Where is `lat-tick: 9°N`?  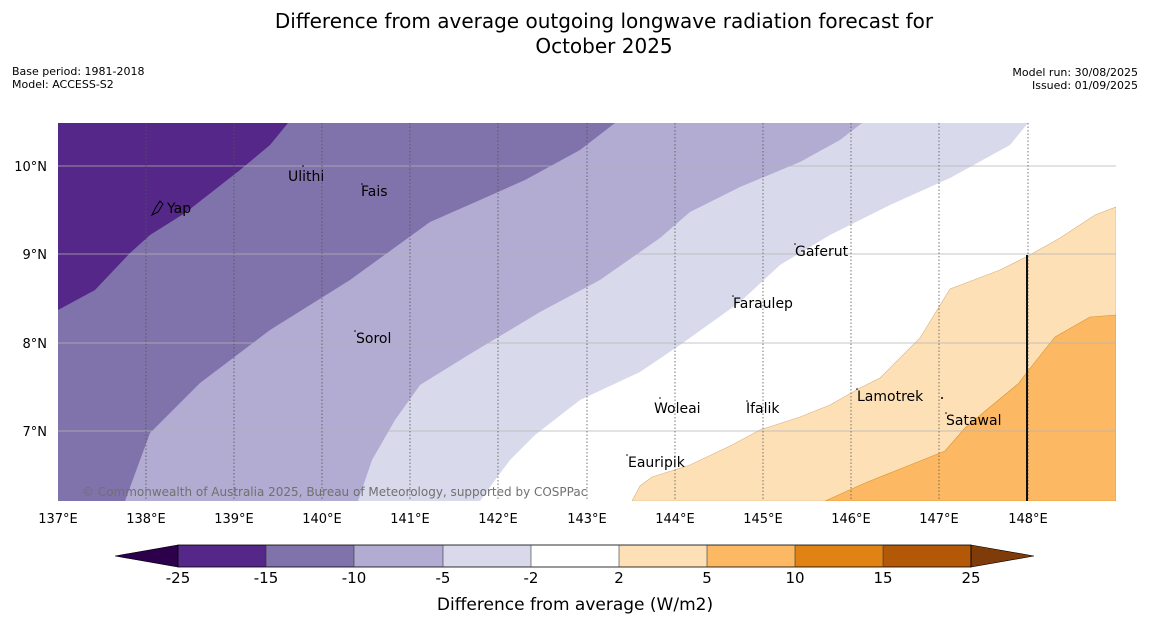 lat-tick: 9°N is located at coordinates (35, 255).